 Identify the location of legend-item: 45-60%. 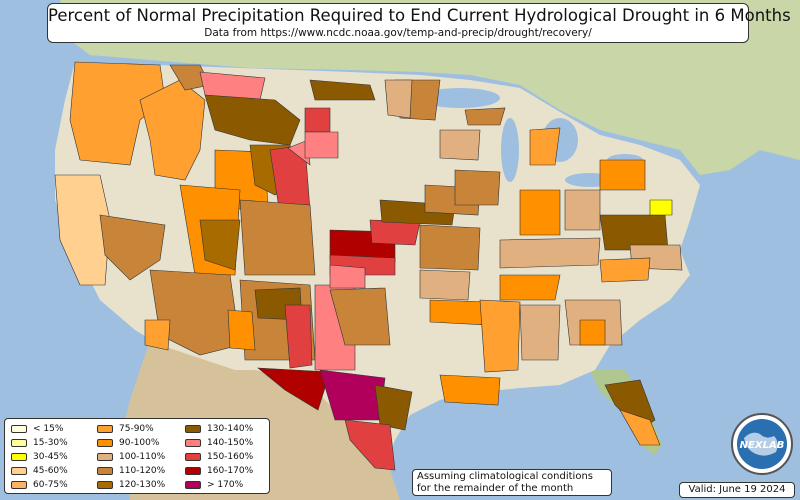
(39, 471).